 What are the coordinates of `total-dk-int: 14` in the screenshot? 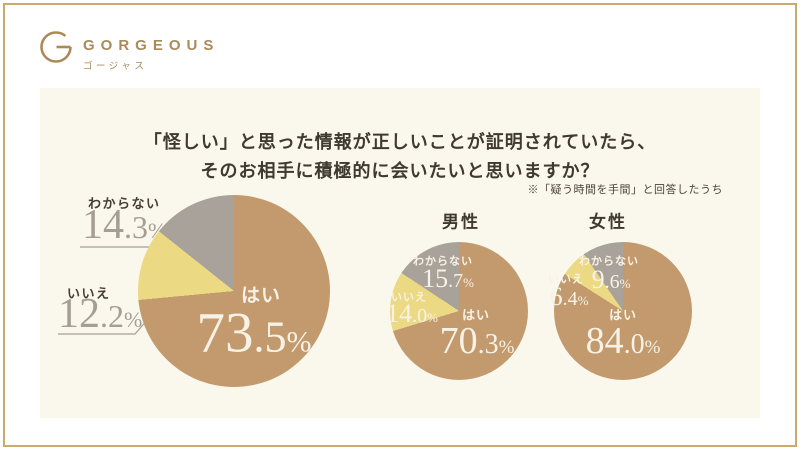 It's located at (103, 225).